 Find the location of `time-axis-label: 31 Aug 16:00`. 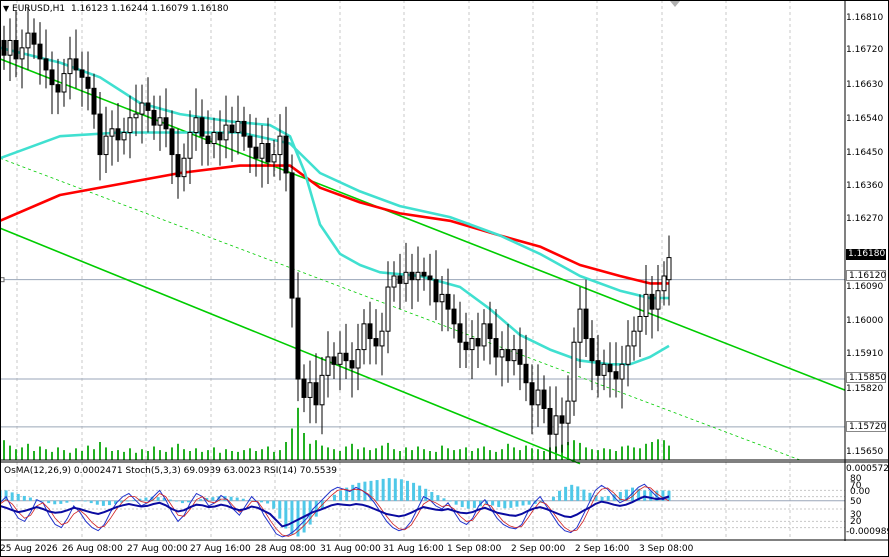

time-axis-label: 31 Aug 16:00 is located at coordinates (413, 549).